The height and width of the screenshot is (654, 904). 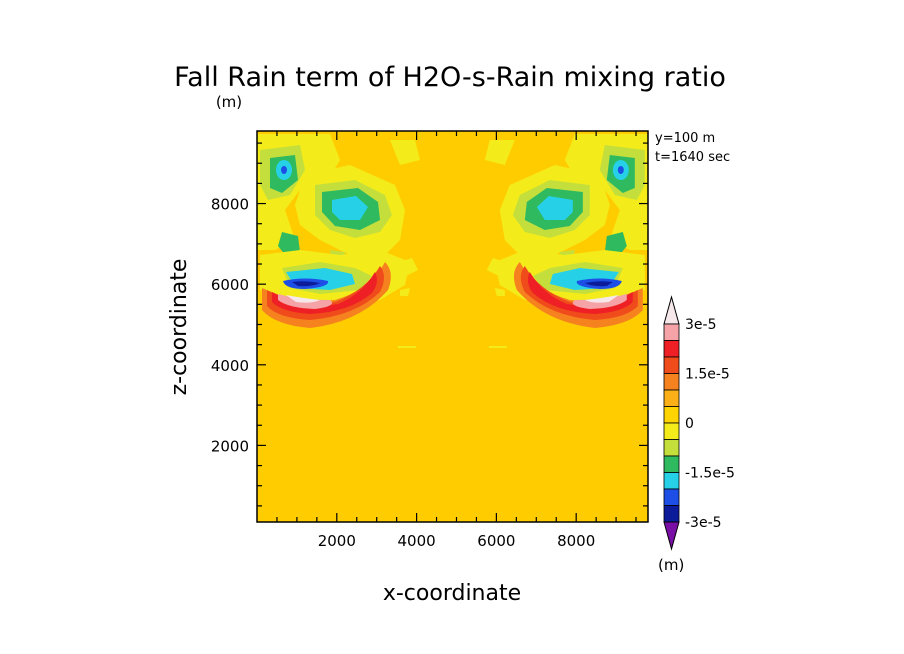 I want to click on contour-upper-left-blue, so click(x=284, y=170).